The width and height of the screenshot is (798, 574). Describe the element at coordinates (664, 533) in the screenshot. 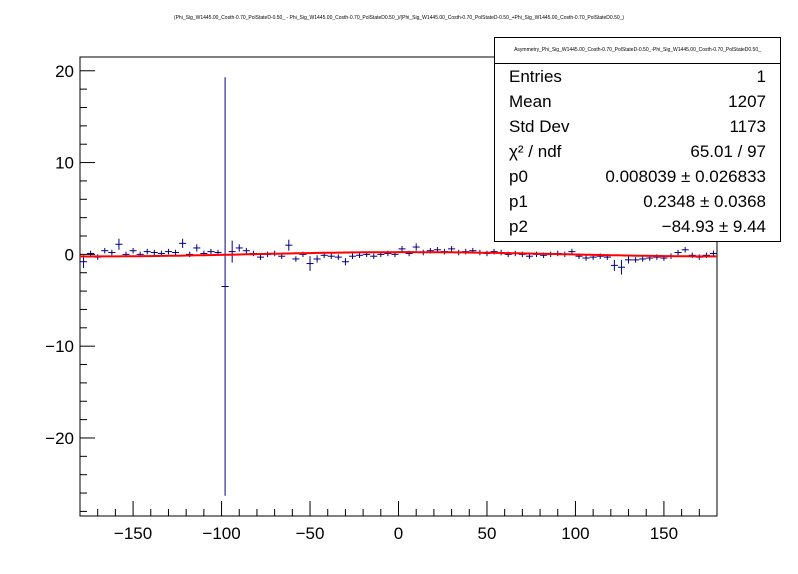

I see `x-tick-label: 150` at that location.